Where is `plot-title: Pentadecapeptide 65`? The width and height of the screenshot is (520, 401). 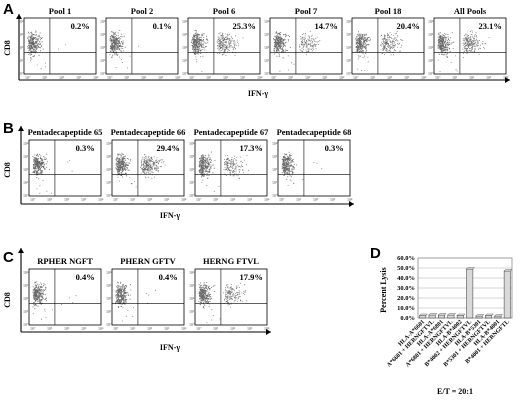 plot-title: Pentadecapeptide 65 is located at coordinates (65, 132).